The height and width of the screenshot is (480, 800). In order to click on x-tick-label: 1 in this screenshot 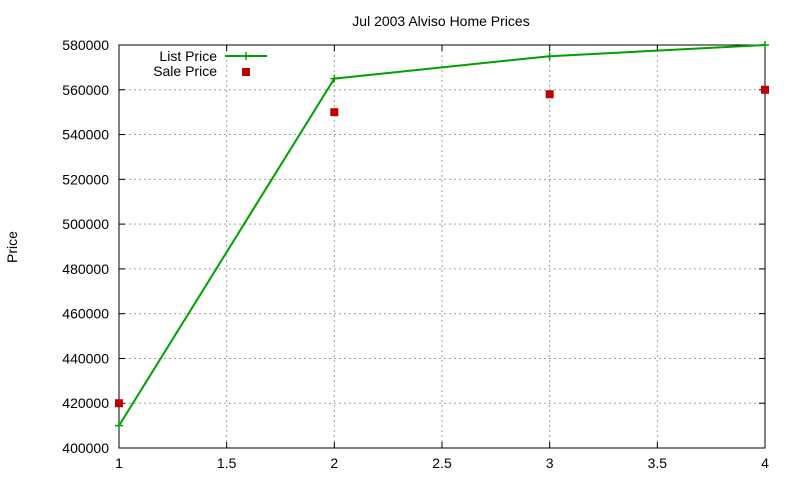, I will do `click(119, 463)`.